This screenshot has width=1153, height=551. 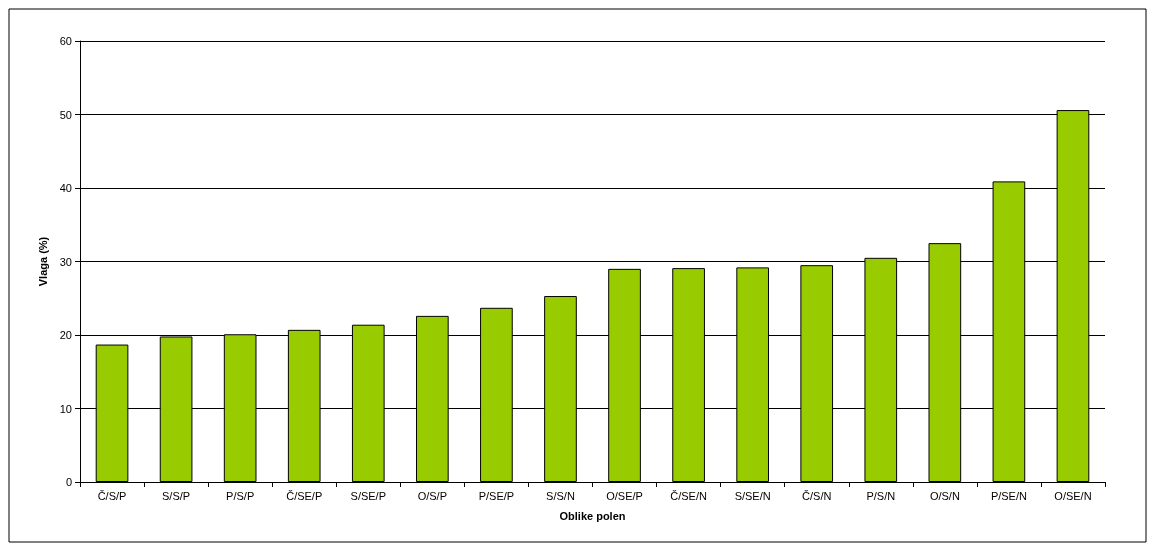 I want to click on x-tick-label: S/S/N, so click(x=560, y=495).